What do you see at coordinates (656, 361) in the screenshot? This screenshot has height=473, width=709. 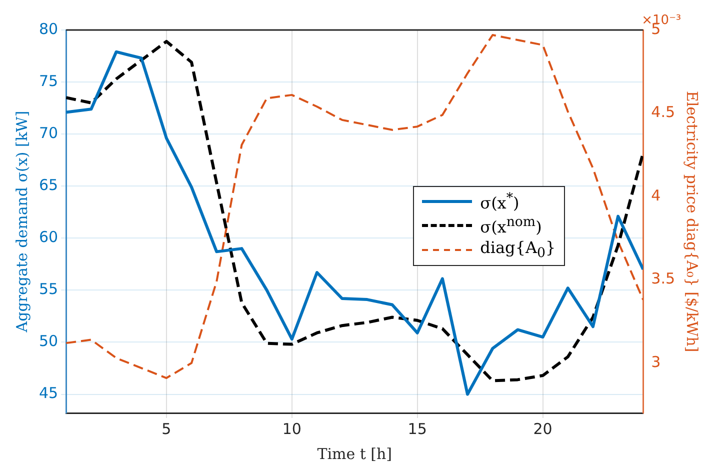 I see `y2-tick-label: 3` at bounding box center [656, 361].